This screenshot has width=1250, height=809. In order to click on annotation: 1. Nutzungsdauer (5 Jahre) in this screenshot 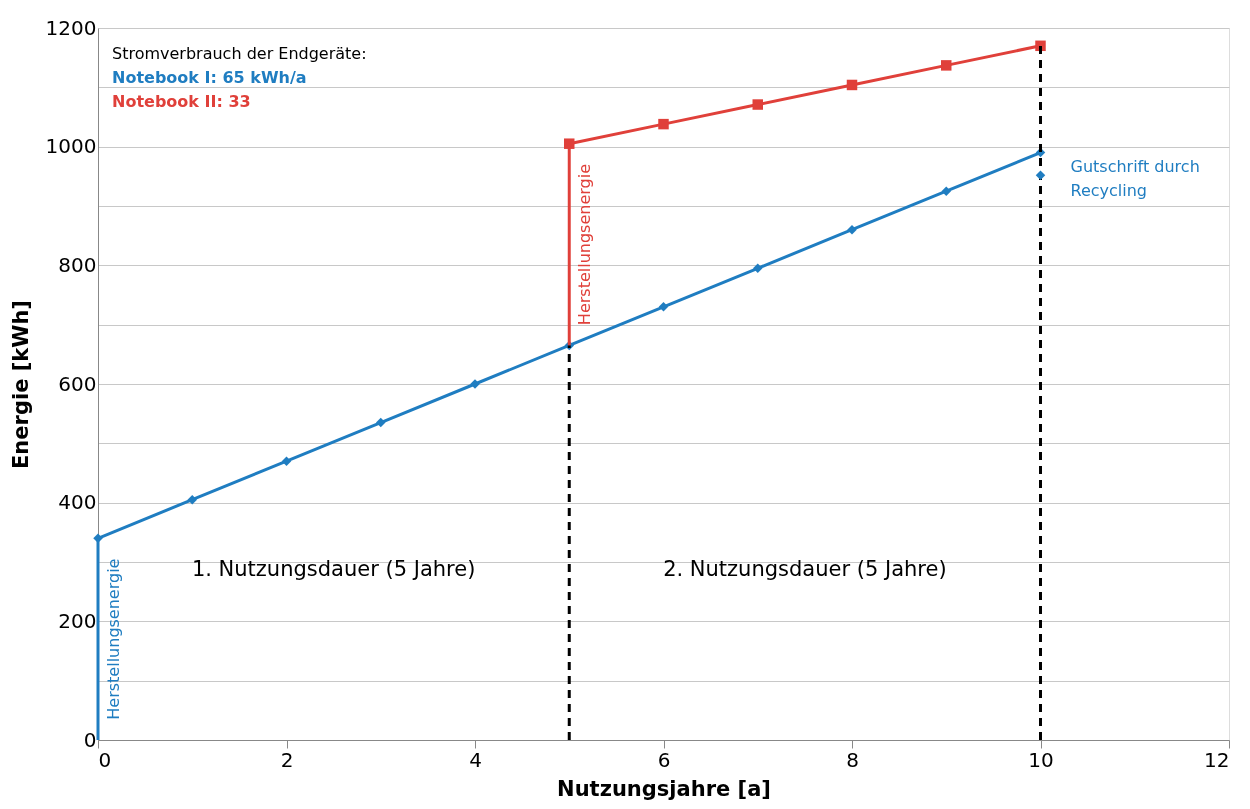, I will do `click(333, 569)`.